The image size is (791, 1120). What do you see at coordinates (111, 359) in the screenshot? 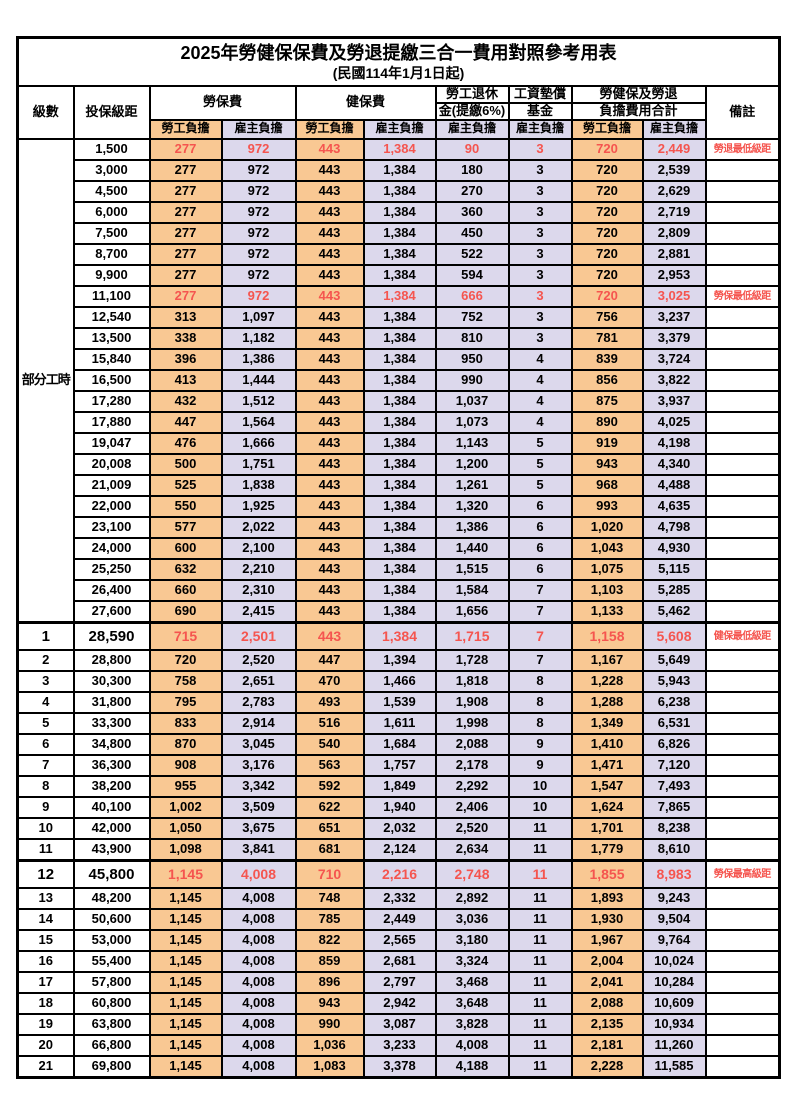
I see `cell-salary-bracket: 15,840` at bounding box center [111, 359].